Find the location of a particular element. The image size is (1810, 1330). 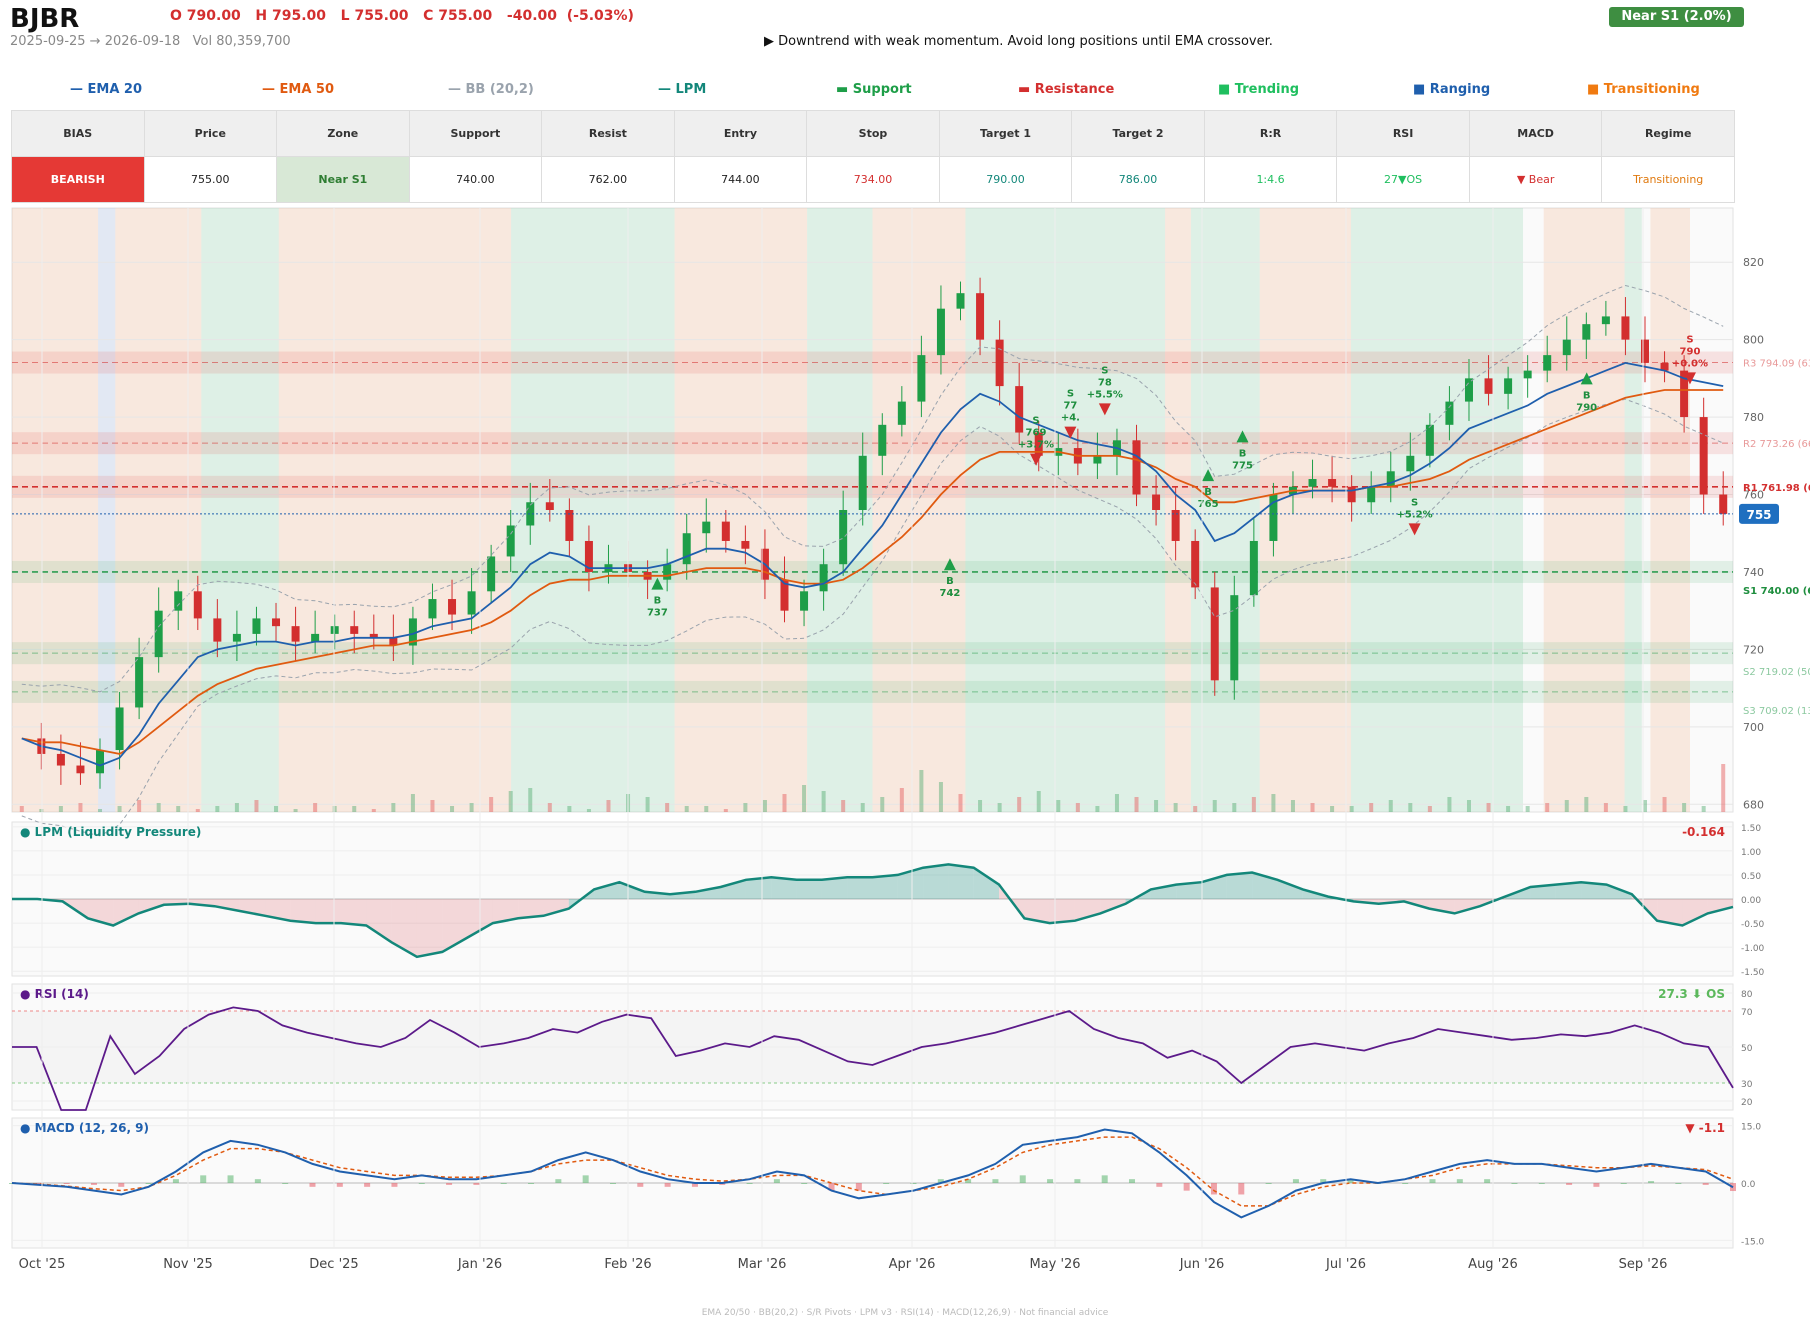

zone-badge: Near S1 (2.0%) is located at coordinates (1676, 17).